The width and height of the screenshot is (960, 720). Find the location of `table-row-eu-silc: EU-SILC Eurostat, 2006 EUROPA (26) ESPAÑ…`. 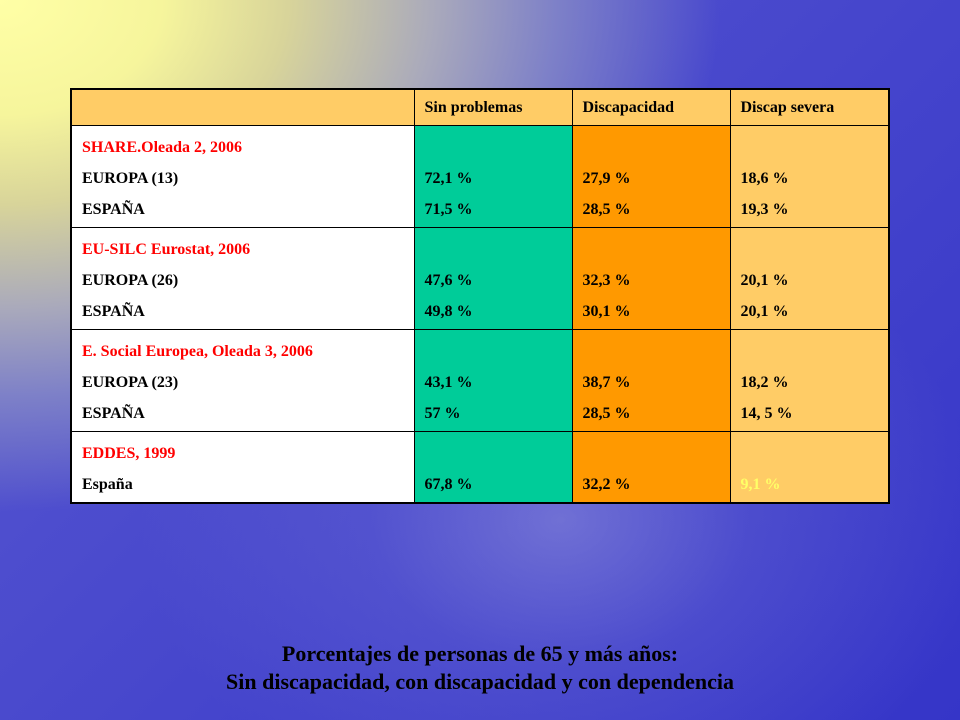

table-row-eu-silc: EU-SILC Eurostat, 2006 EUROPA (26) ESPAÑ… is located at coordinates (480, 278).